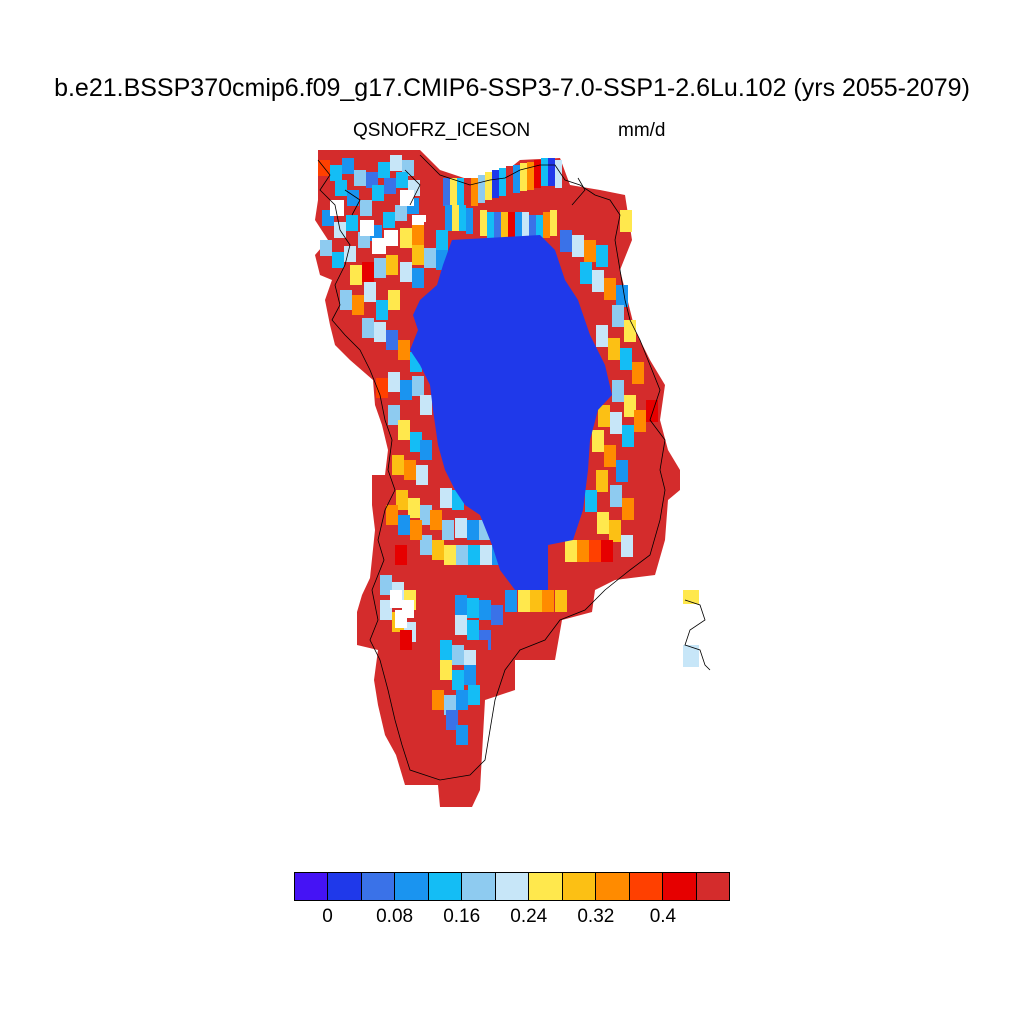 This screenshot has height=1024, width=1024. Describe the element at coordinates (642, 130) in the screenshot. I see `units-label: mm/d` at that location.